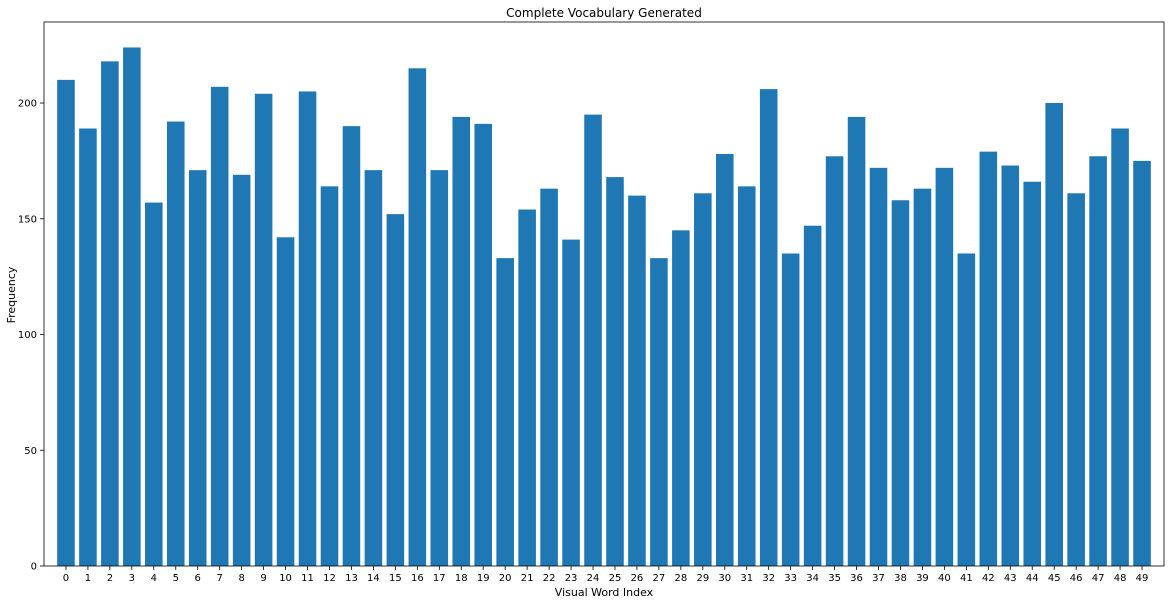 The height and width of the screenshot is (608, 1170). Describe the element at coordinates (351, 578) in the screenshot. I see `x-tick-label: 13` at that location.